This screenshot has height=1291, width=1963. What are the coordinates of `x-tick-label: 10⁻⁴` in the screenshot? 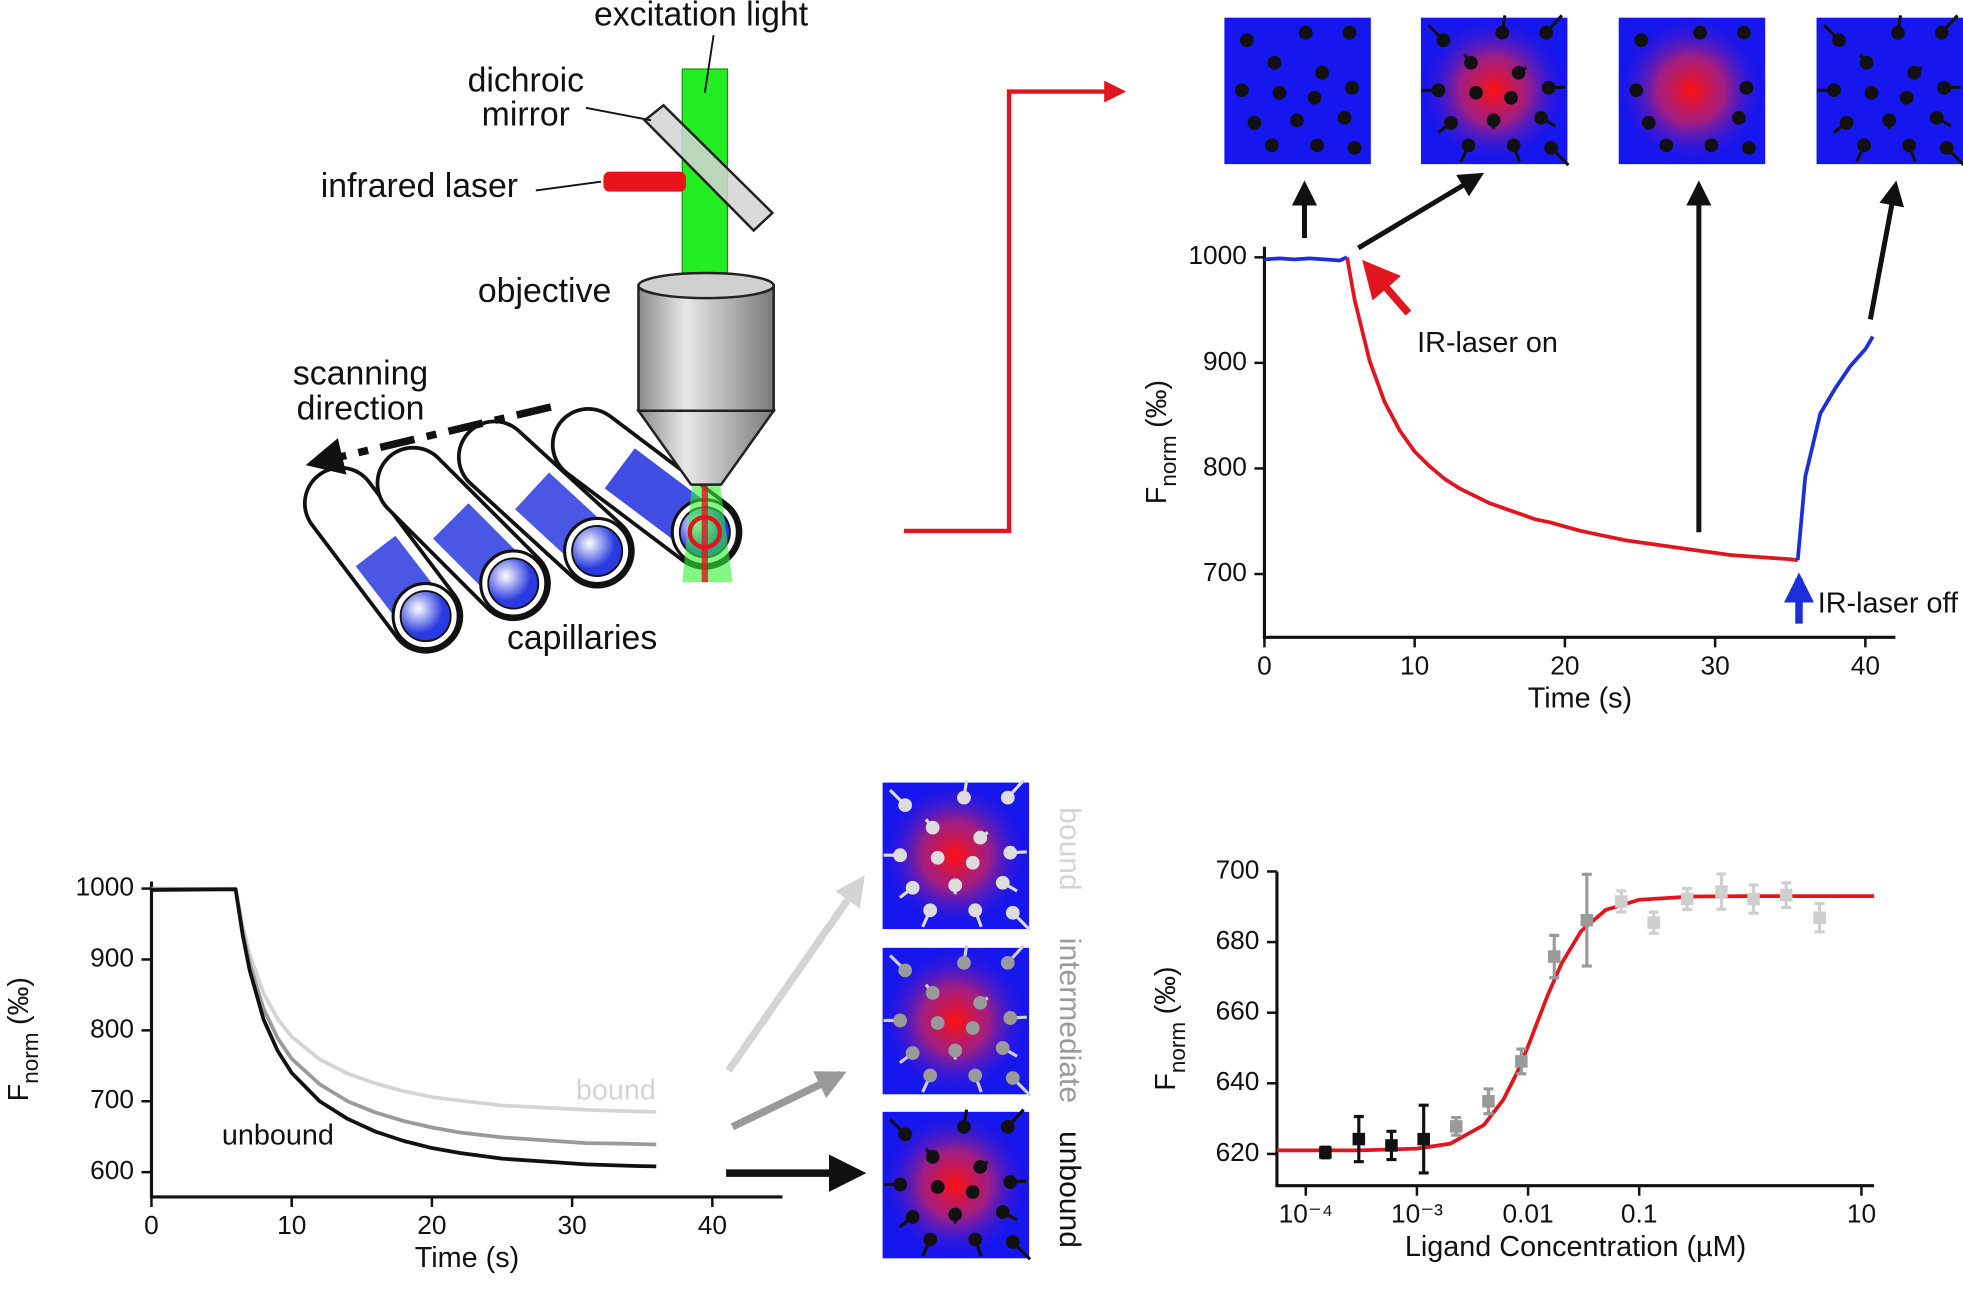 It's located at (1306, 1214).